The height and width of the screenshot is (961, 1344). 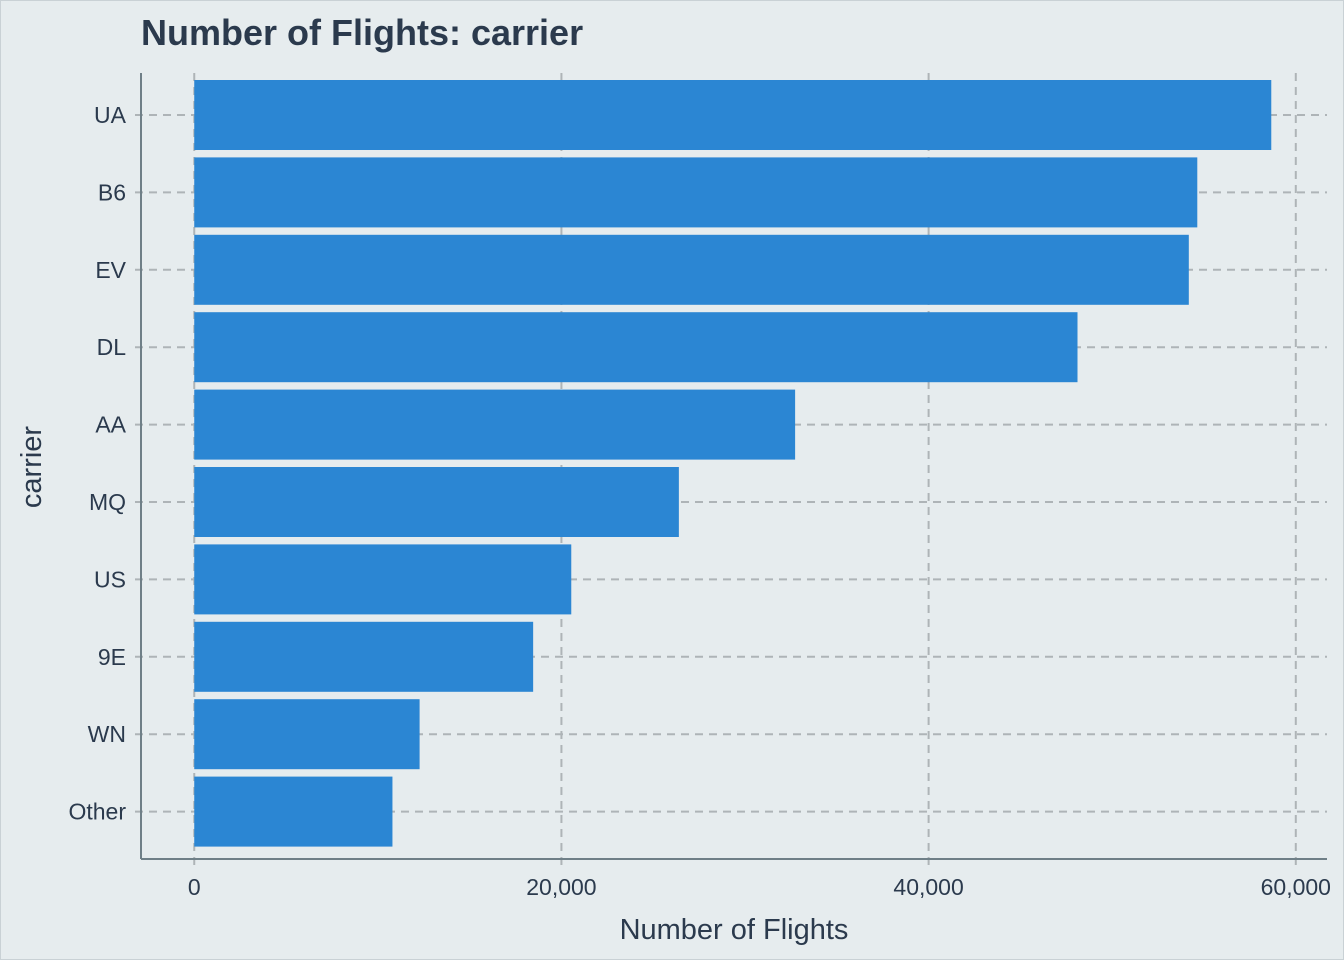 I want to click on y-tick-labels: UA B6 EV DL AA MQ US 9E WN Other, so click(x=97, y=463).